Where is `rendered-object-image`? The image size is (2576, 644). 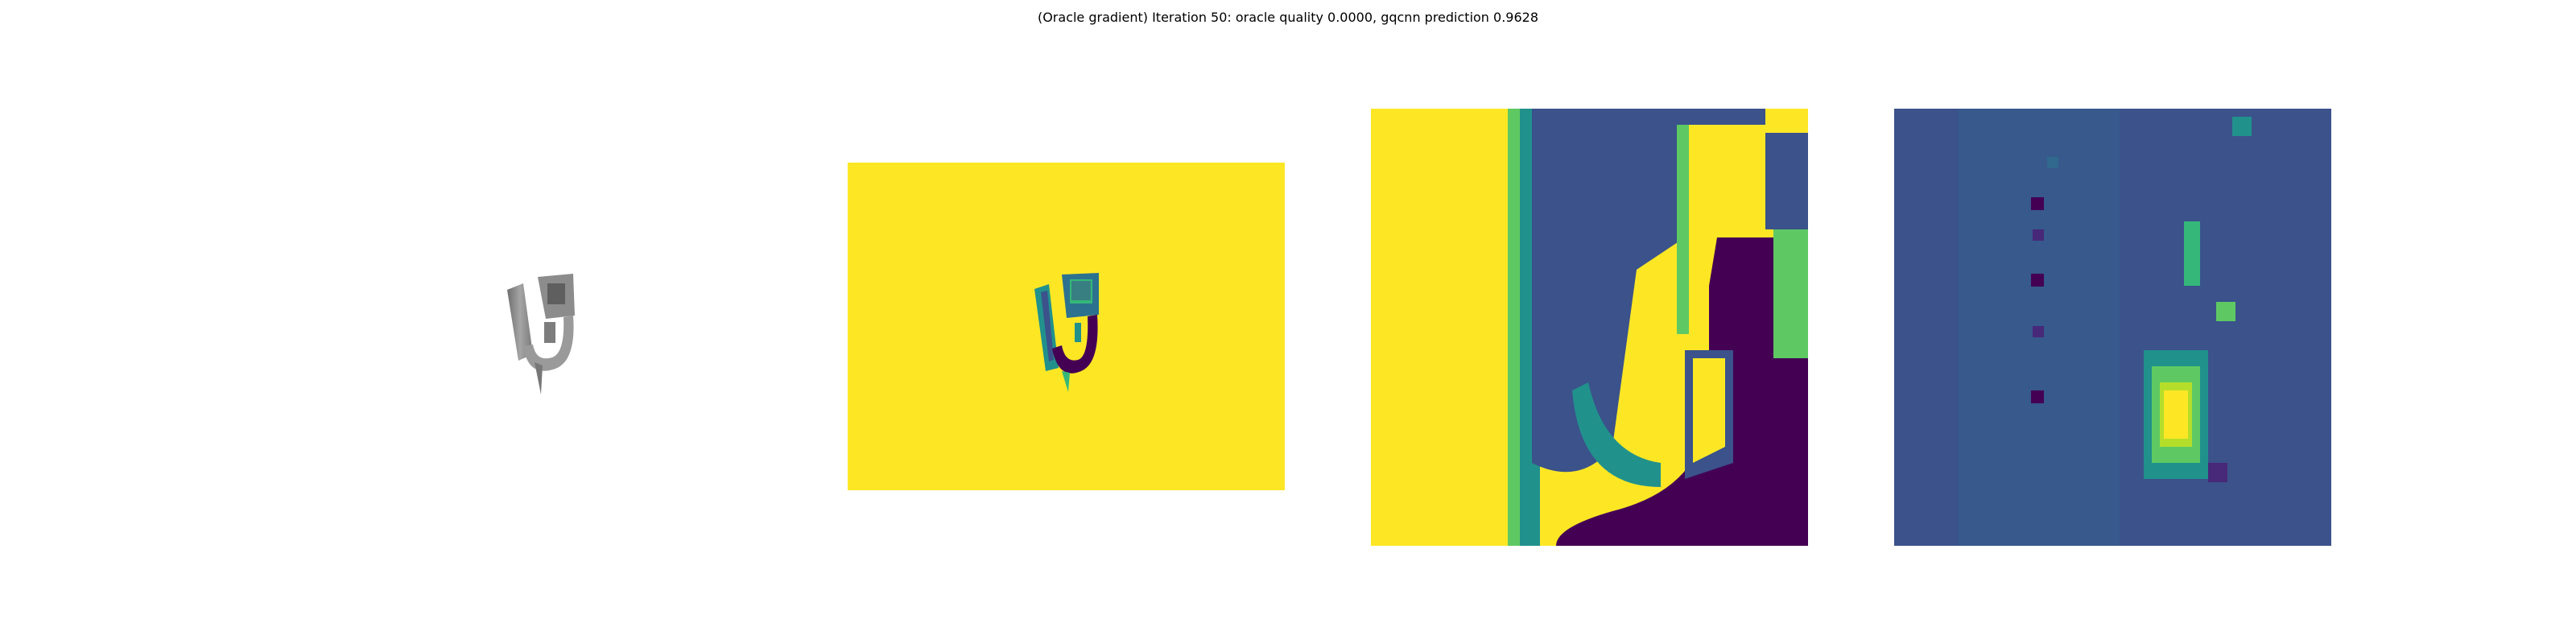
rendered-object-image is located at coordinates (541, 334).